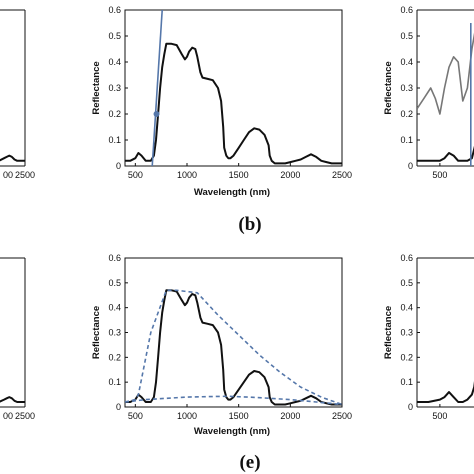  Describe the element at coordinates (156, 114) in the screenshot. I see `data-marker` at that location.